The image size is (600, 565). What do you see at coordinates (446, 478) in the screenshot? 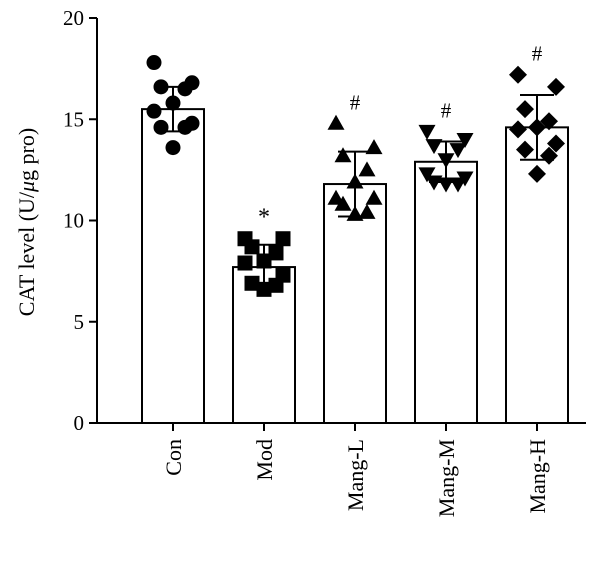
I see `x-tick-label: Mang-M` at bounding box center [446, 478].